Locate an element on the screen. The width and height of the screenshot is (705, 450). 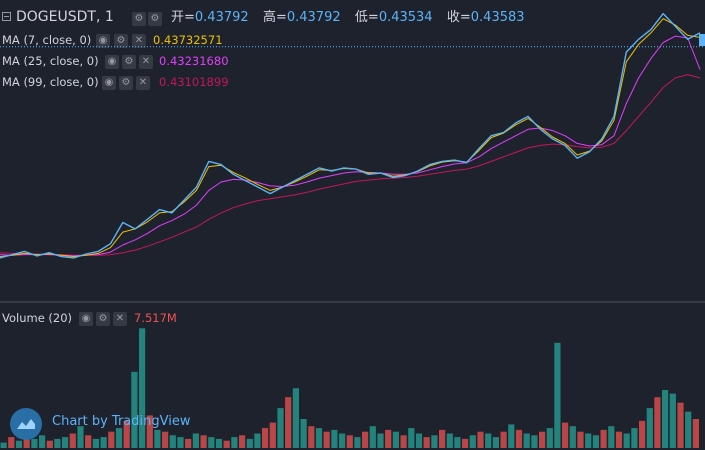
ma25-value: 0.43231680 is located at coordinates (194, 61).